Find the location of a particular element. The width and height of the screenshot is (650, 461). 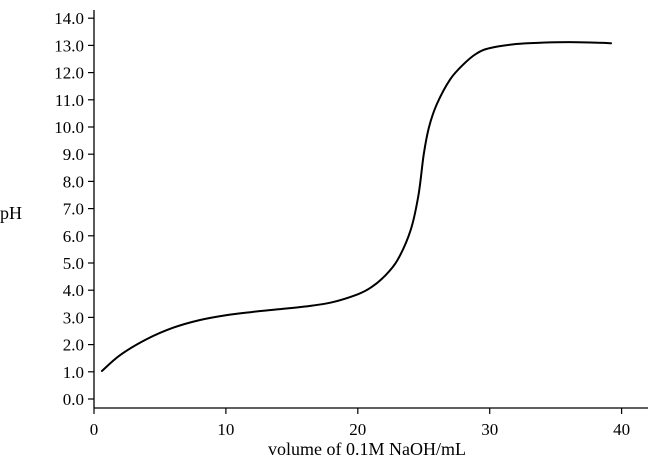

x-tick-label: 20 is located at coordinates (357, 429).